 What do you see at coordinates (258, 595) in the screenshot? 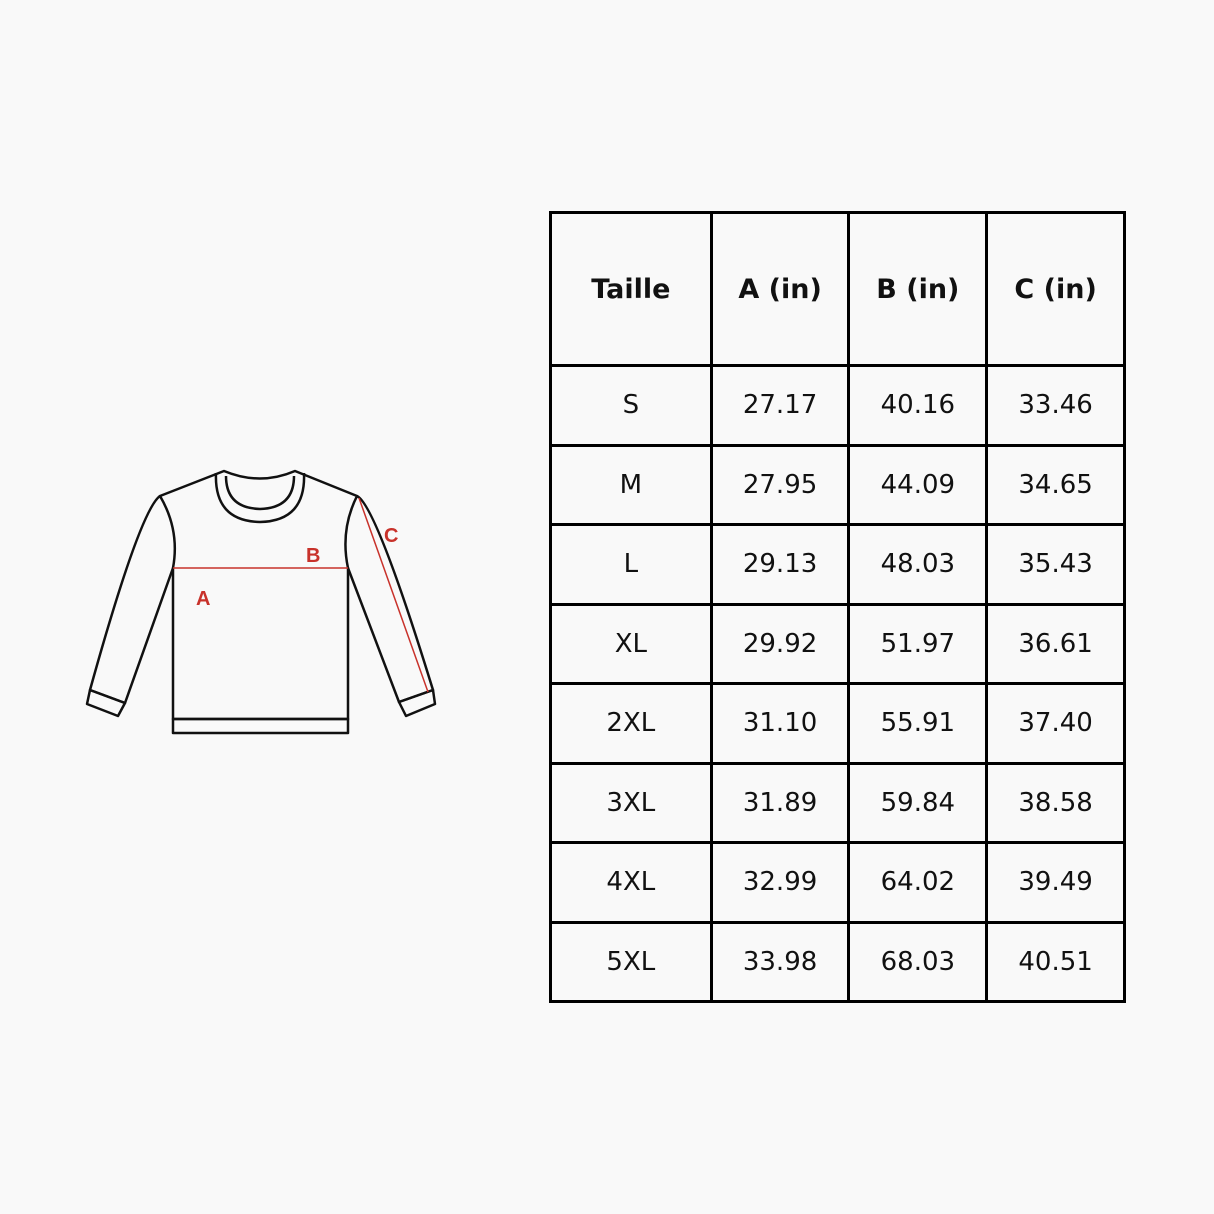
I see `sweater-body-outline` at bounding box center [258, 595].